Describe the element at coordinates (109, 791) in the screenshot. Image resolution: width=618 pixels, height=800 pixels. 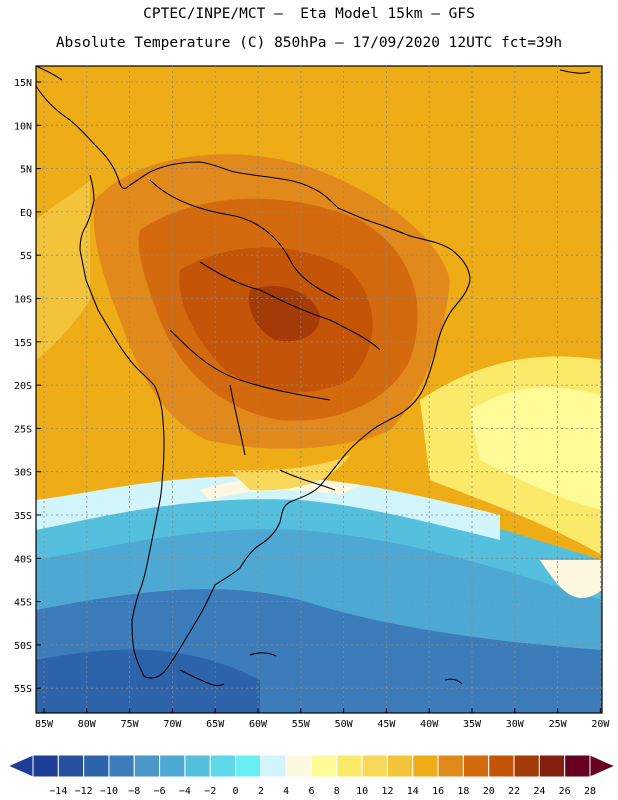
I see `colorbar-label: −10` at that location.